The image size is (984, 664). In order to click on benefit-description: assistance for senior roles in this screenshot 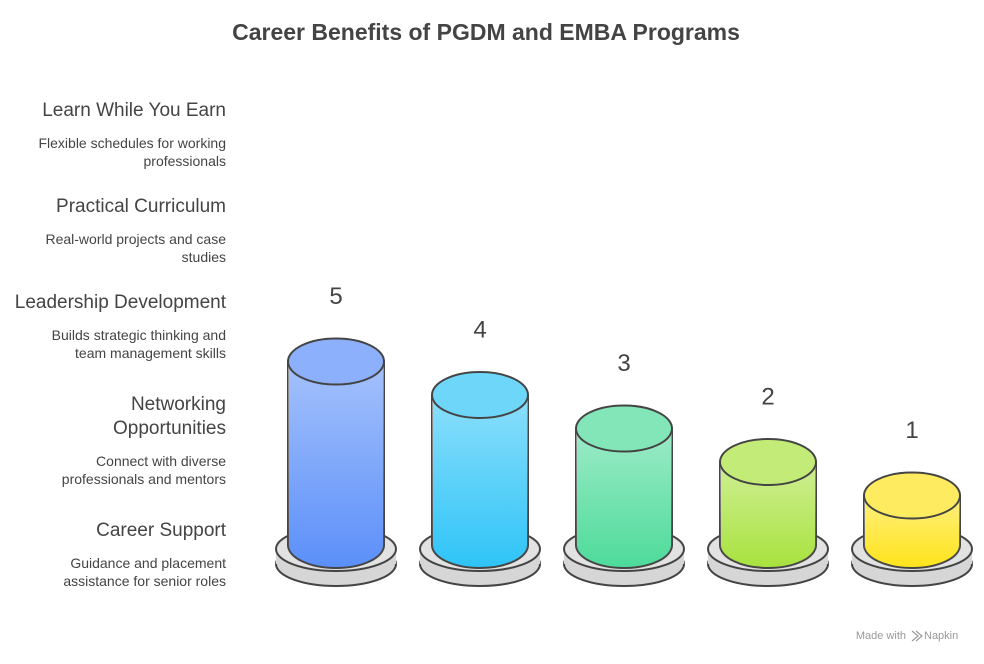, I will do `click(144, 581)`.